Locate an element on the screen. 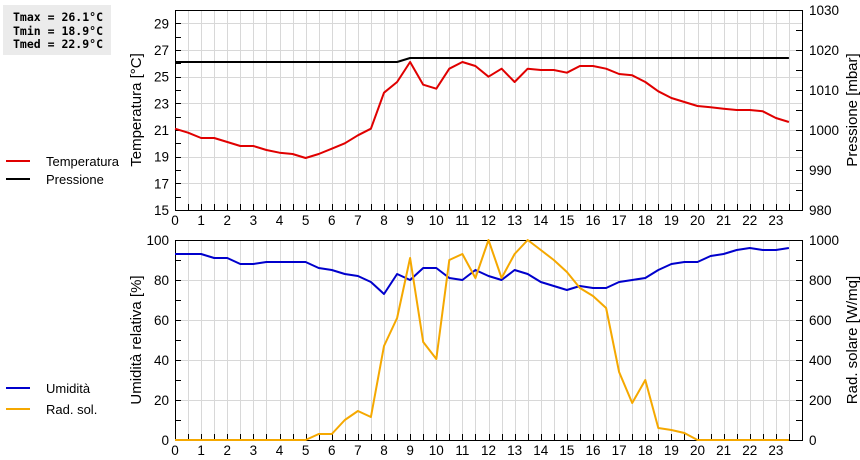 This screenshot has height=460, width=860. legend-label: Pressione is located at coordinates (75, 179).